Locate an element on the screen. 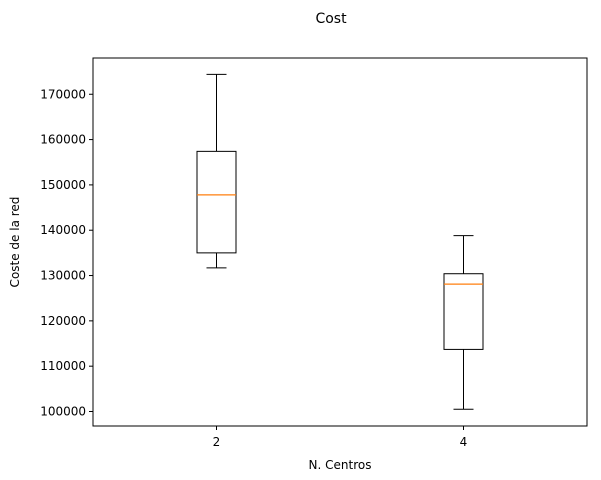 The height and width of the screenshot is (480, 601). x-tick-label: 2 is located at coordinates (217, 442).